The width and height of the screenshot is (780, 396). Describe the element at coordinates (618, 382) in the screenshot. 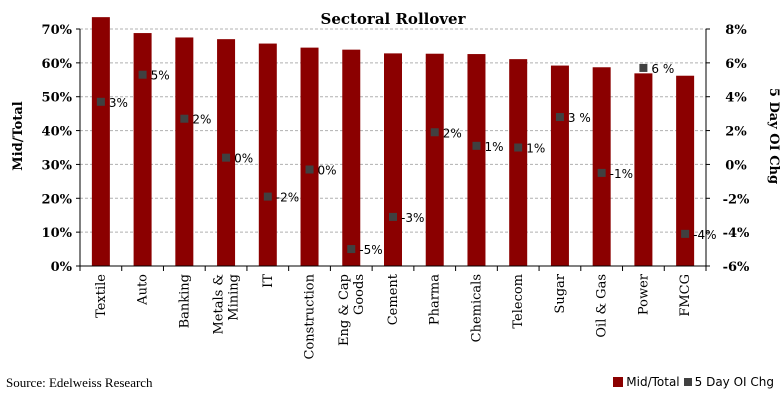

I see `legend-swatch-mid-total` at that location.